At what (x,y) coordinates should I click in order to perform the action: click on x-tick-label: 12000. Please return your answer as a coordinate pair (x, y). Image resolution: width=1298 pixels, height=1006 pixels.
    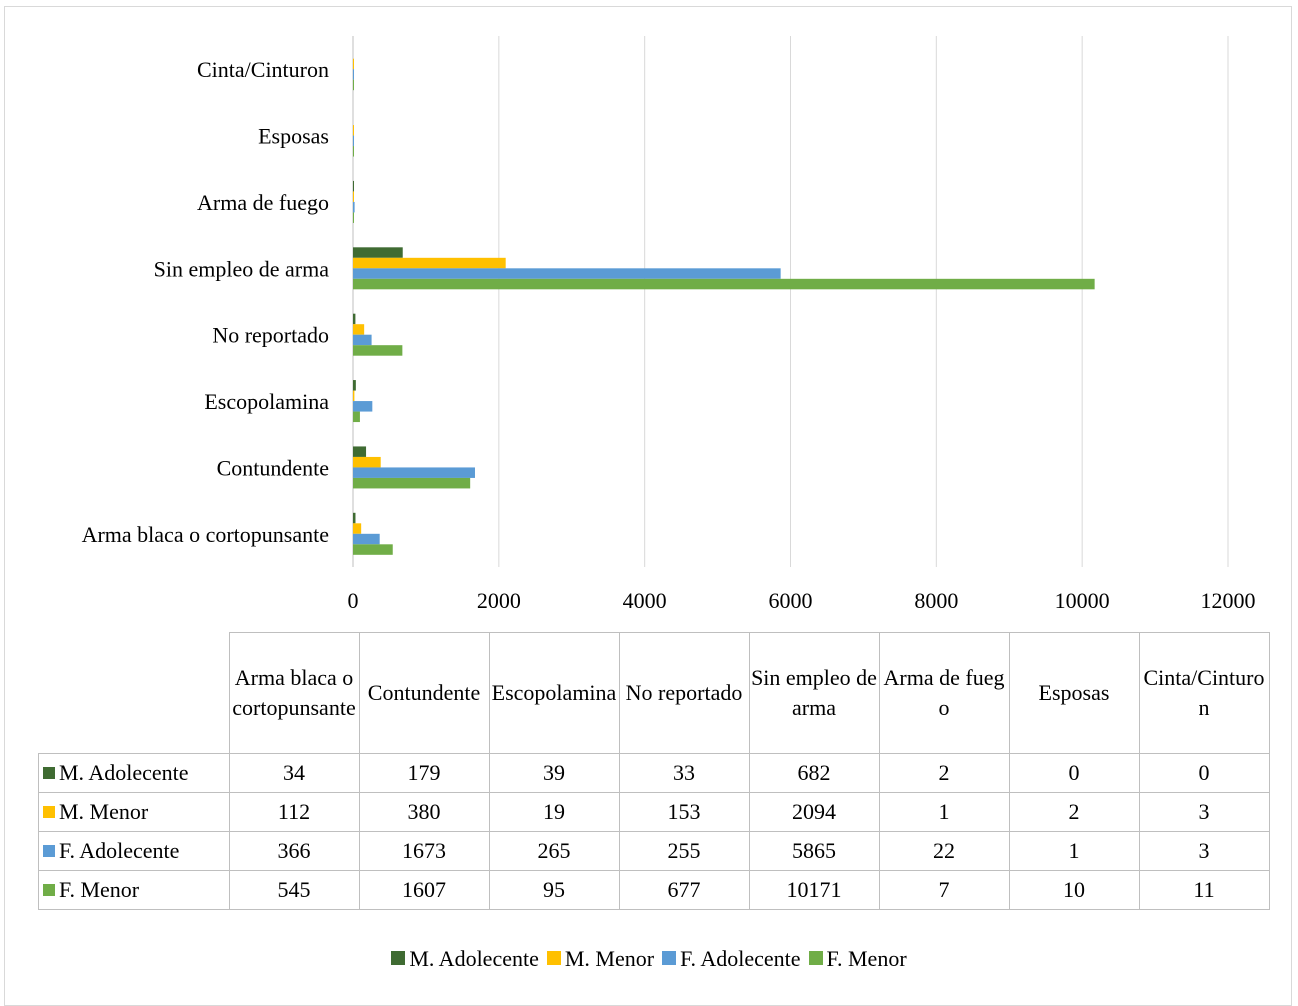
    Looking at the image, I should click on (1228, 600).